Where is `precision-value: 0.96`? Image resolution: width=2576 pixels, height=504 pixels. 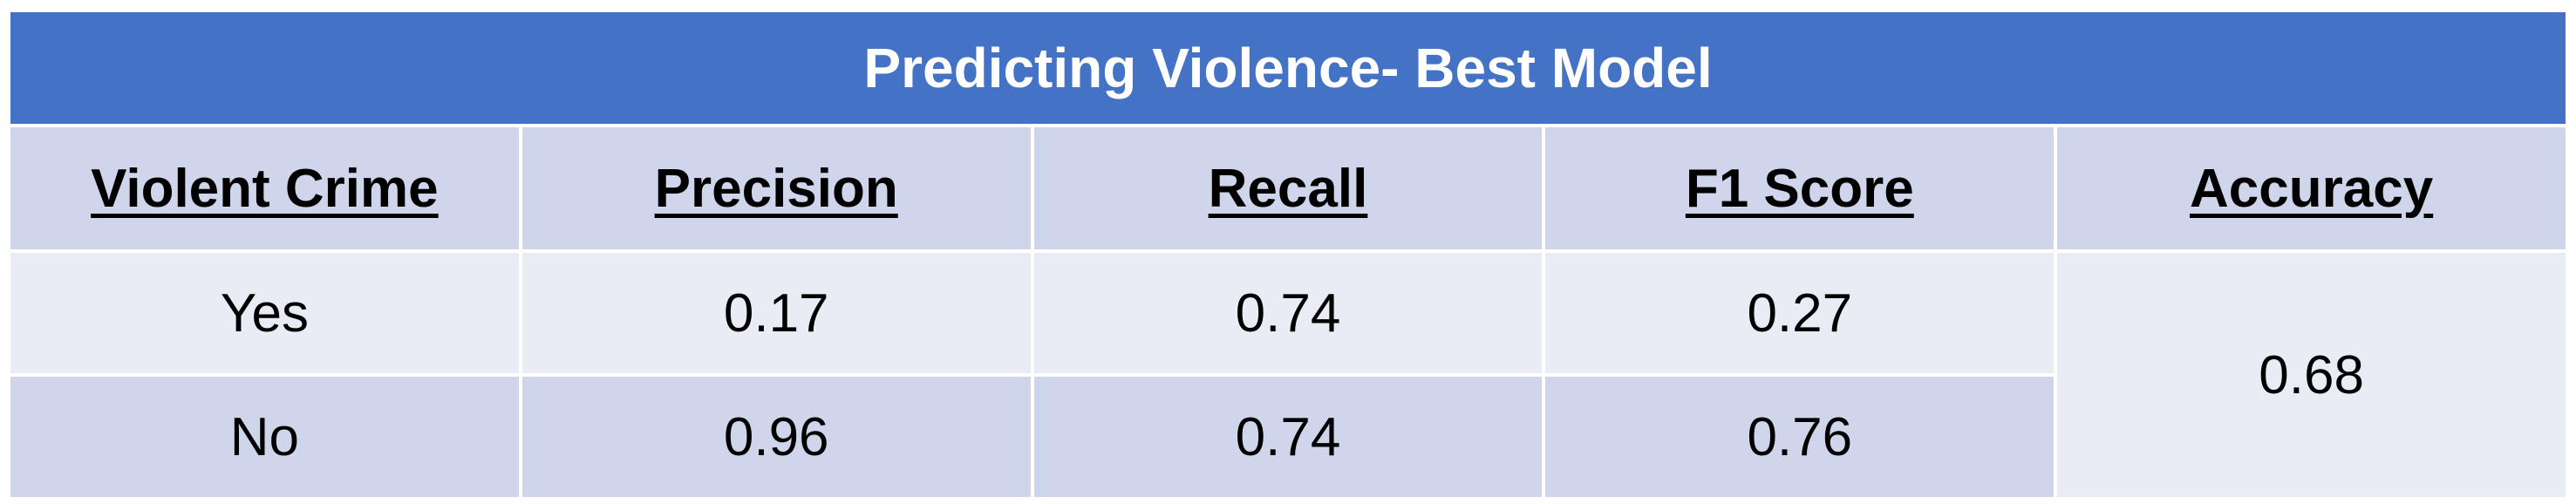
precision-value: 0.96 is located at coordinates (776, 437).